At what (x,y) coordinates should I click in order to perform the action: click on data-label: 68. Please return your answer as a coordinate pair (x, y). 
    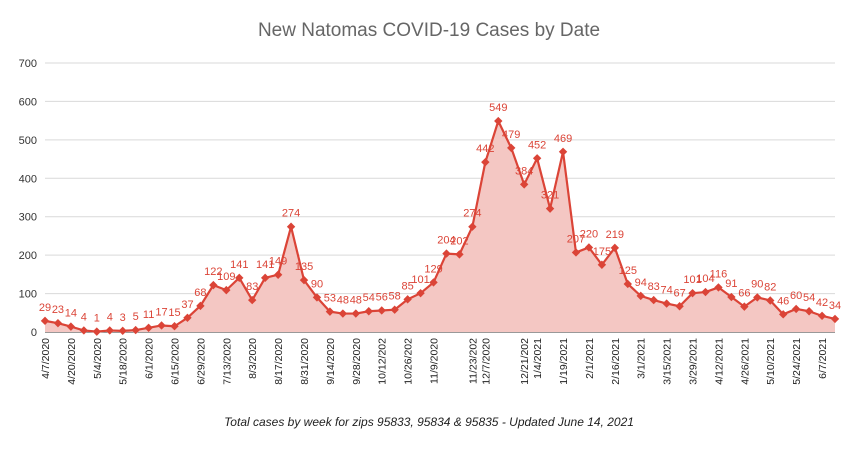
    Looking at the image, I should click on (200, 293).